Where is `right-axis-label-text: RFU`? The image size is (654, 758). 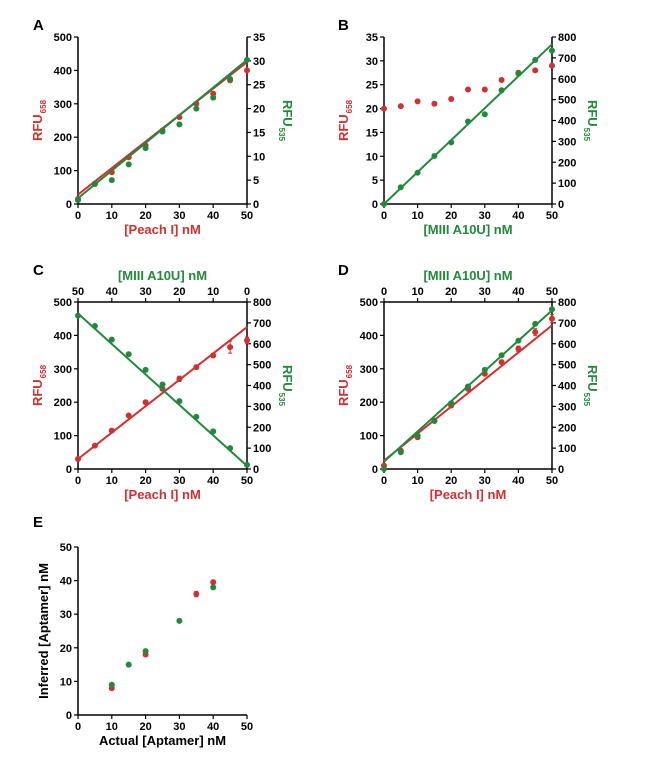
right-axis-label-text: RFU is located at coordinates (287, 378).